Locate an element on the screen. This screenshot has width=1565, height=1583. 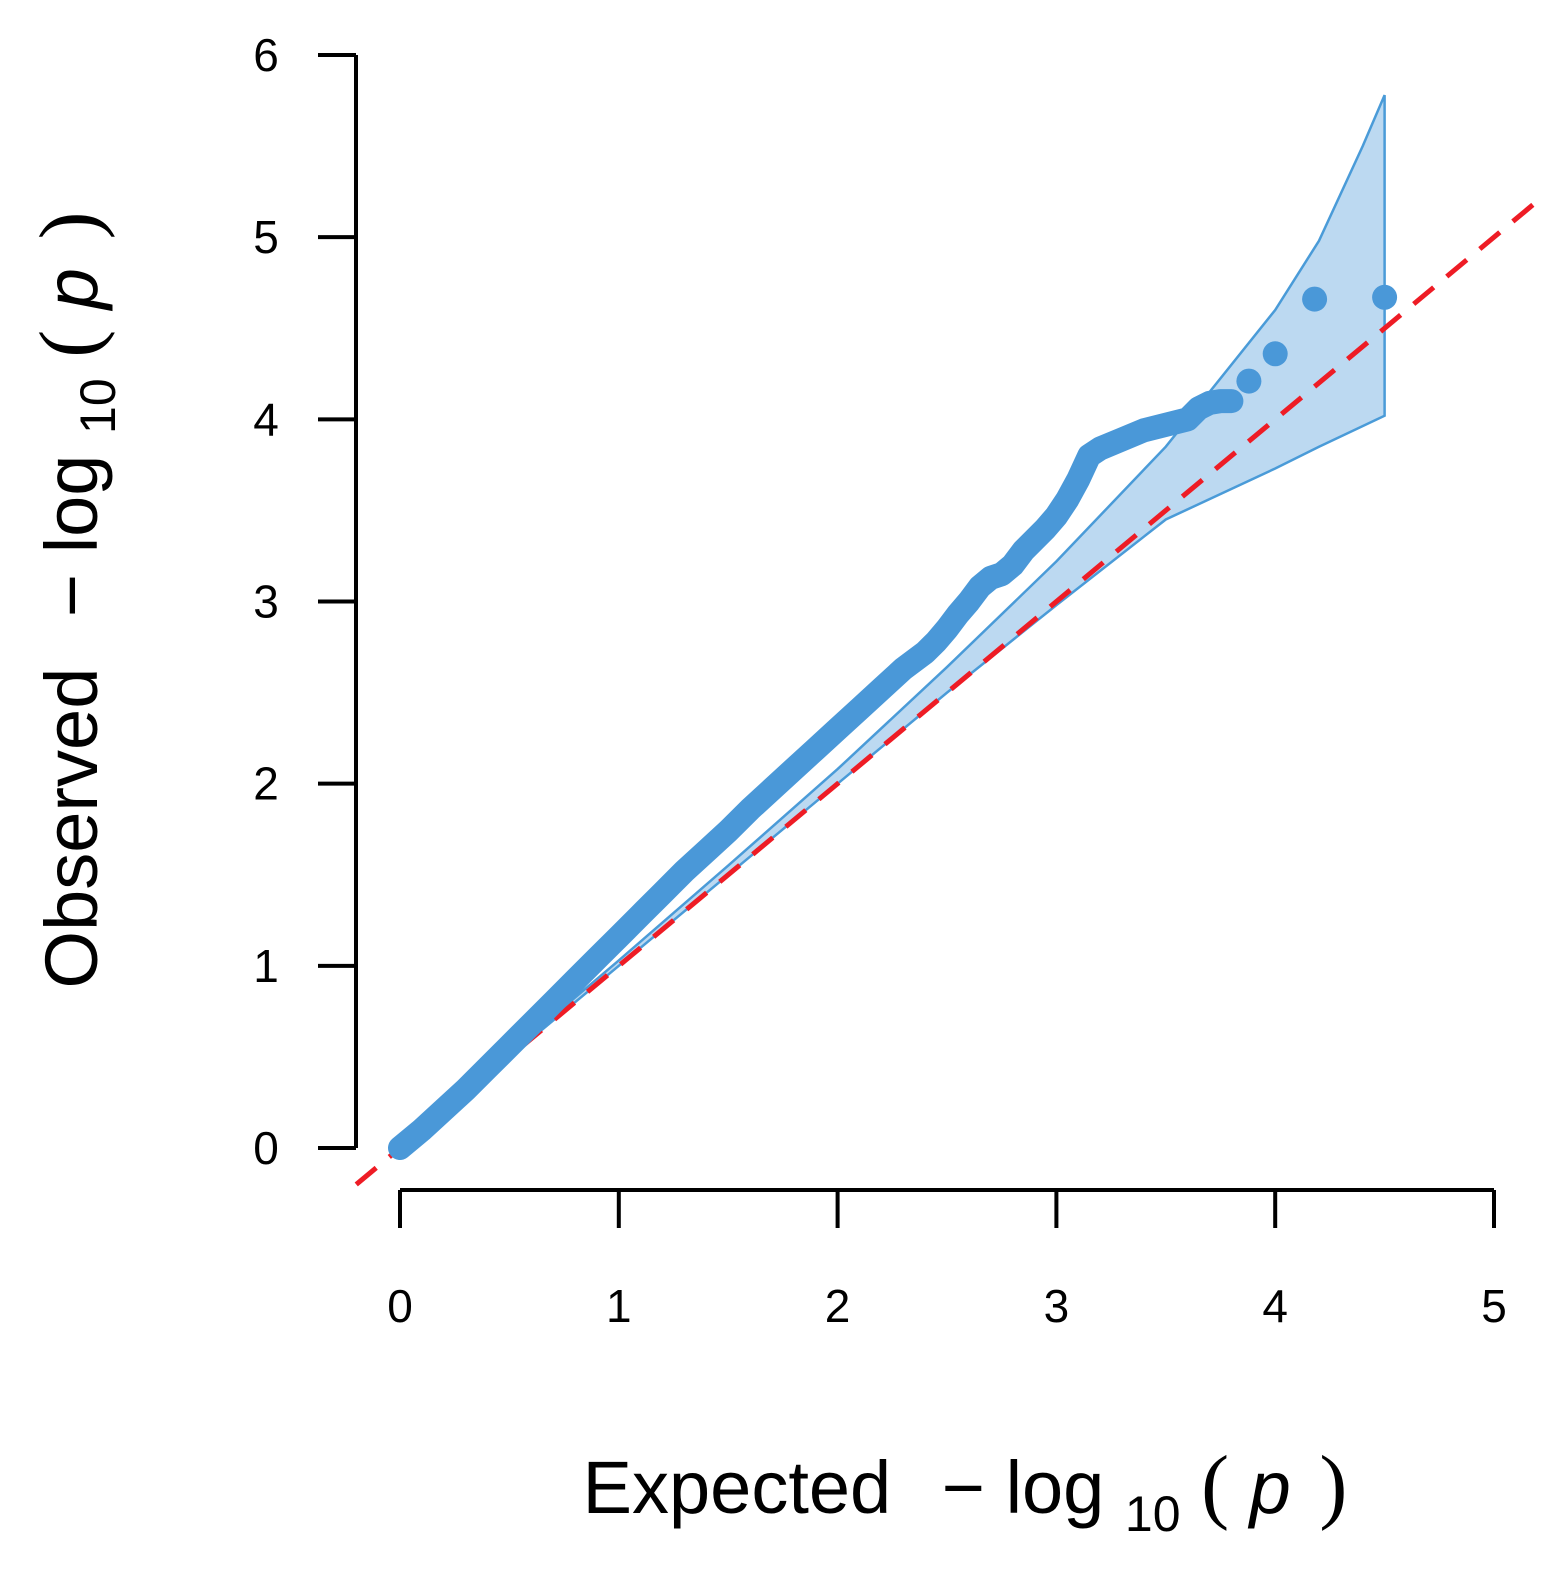
x-axis-title-open-paren: ( is located at coordinates (1215, 1485).